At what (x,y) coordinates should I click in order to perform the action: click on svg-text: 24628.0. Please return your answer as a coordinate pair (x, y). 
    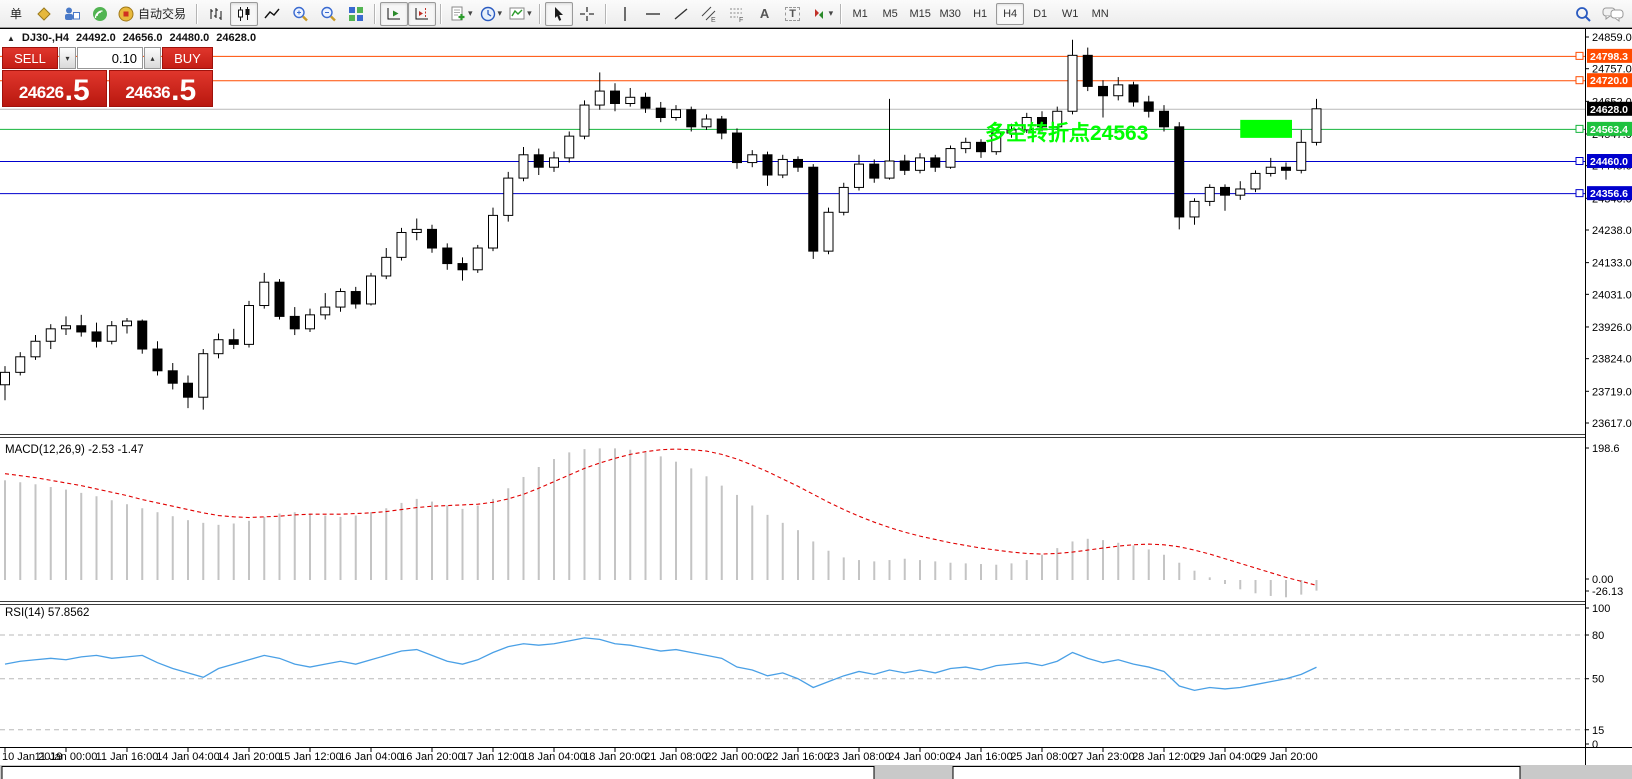
    Looking at the image, I should click on (1609, 110).